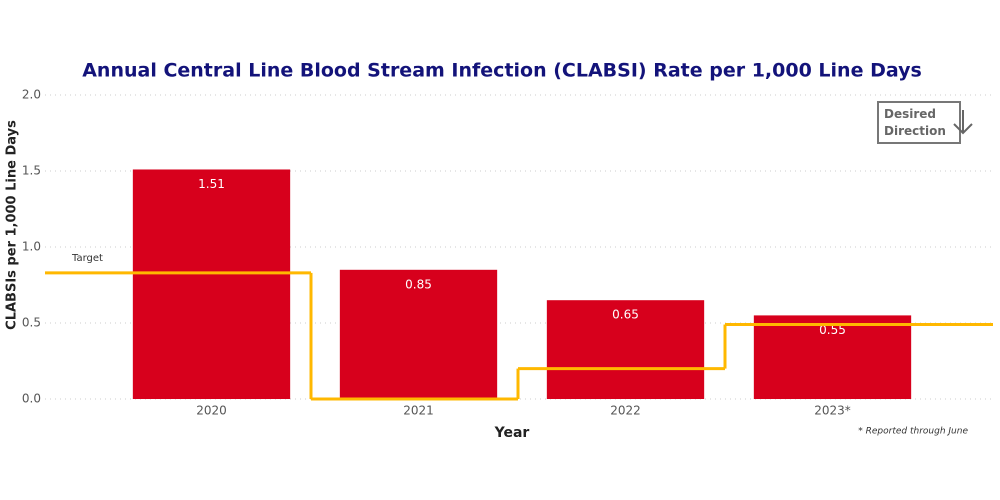  What do you see at coordinates (418, 284) in the screenshot?
I see `data-label: 0.85` at bounding box center [418, 284].